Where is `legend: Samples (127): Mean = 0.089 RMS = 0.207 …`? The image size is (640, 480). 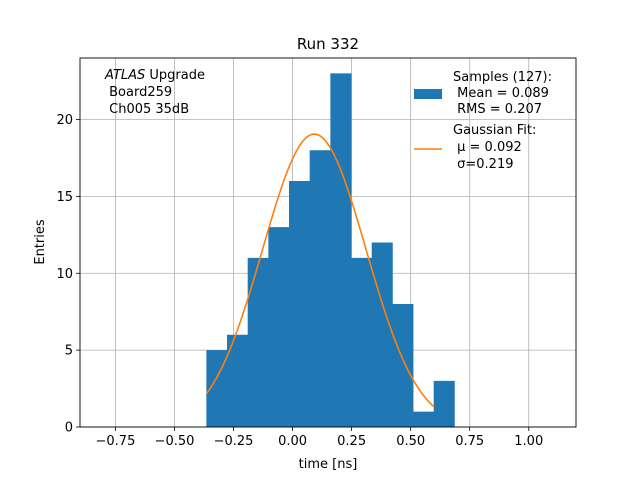 legend: Samples (127): Mean = 0.089 RMS = 0.207 … is located at coordinates (483, 121).